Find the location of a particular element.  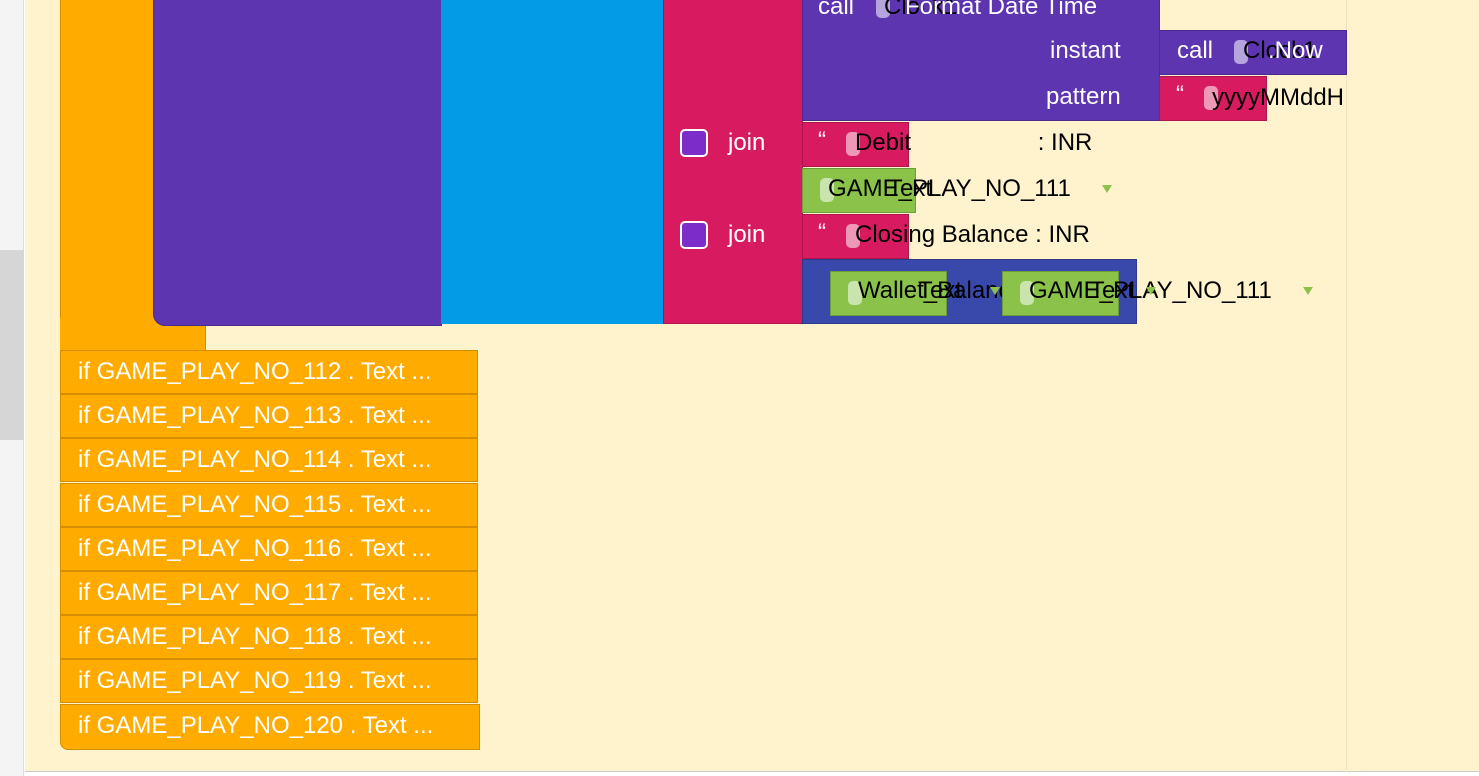

now-call-block is located at coordinates (1253, 52).